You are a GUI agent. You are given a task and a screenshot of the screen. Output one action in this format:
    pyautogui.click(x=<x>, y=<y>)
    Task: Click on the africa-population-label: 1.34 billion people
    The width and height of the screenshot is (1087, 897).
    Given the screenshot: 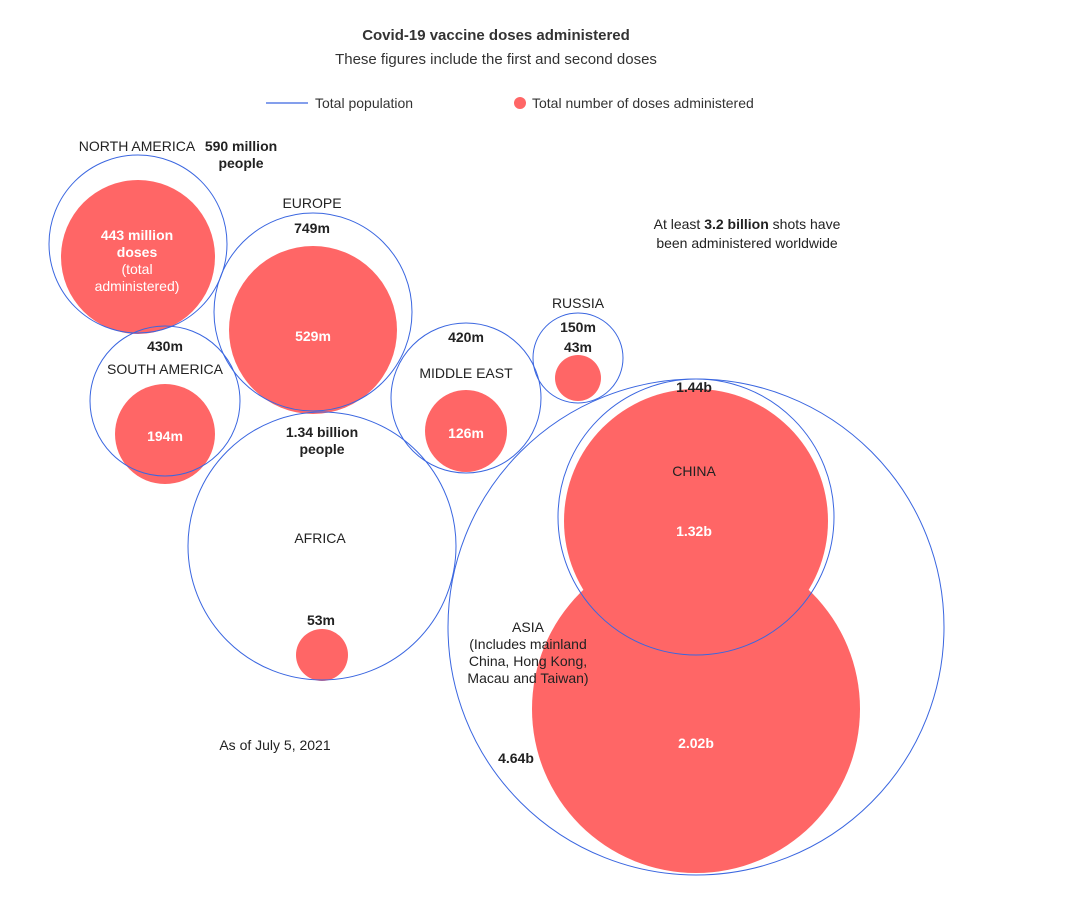 What is the action you would take?
    pyautogui.click(x=322, y=440)
    